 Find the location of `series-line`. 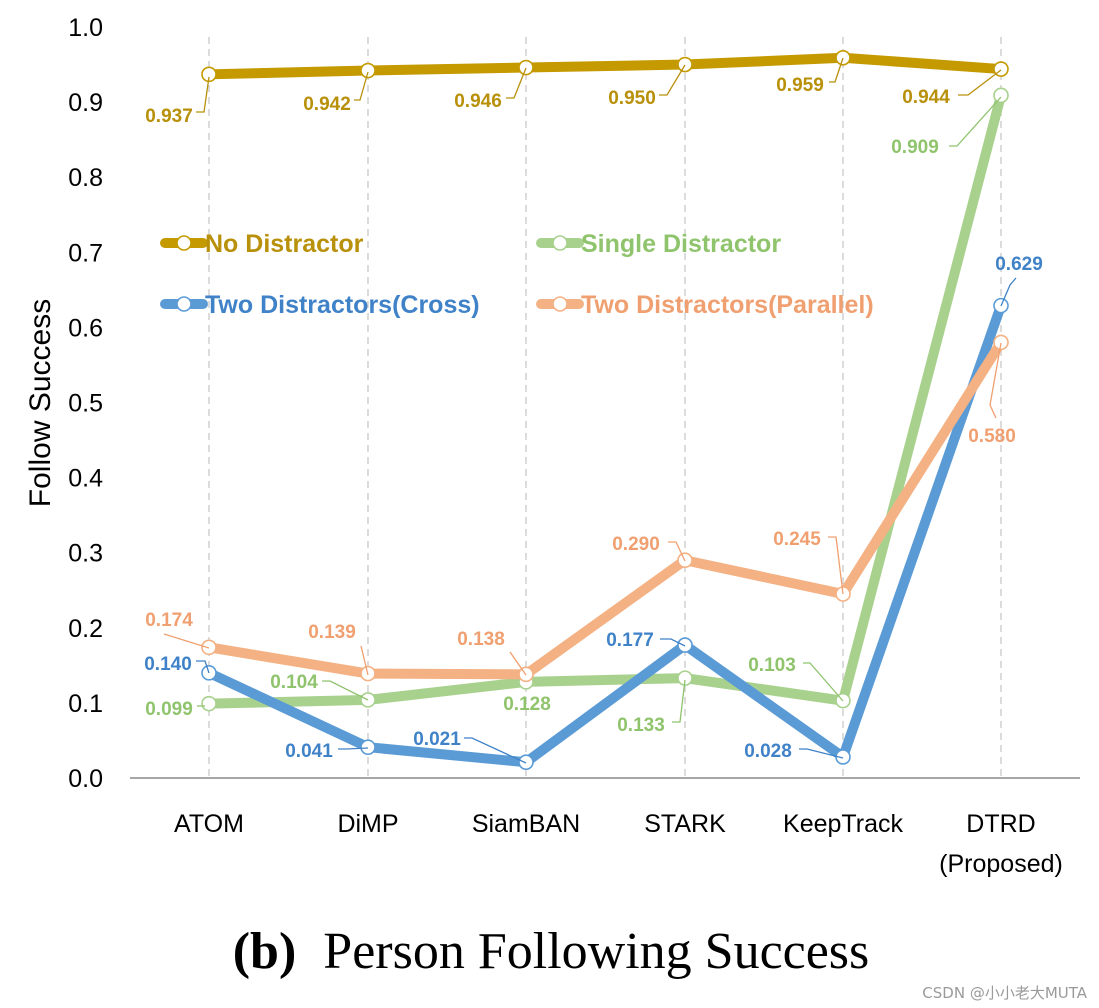

series-line is located at coordinates (605, 66).